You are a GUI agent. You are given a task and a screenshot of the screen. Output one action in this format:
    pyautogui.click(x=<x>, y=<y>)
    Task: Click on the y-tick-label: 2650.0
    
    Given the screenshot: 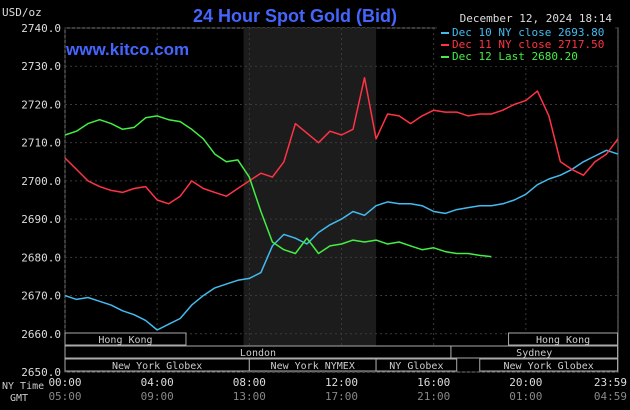 What is the action you would take?
    pyautogui.click(x=41, y=372)
    